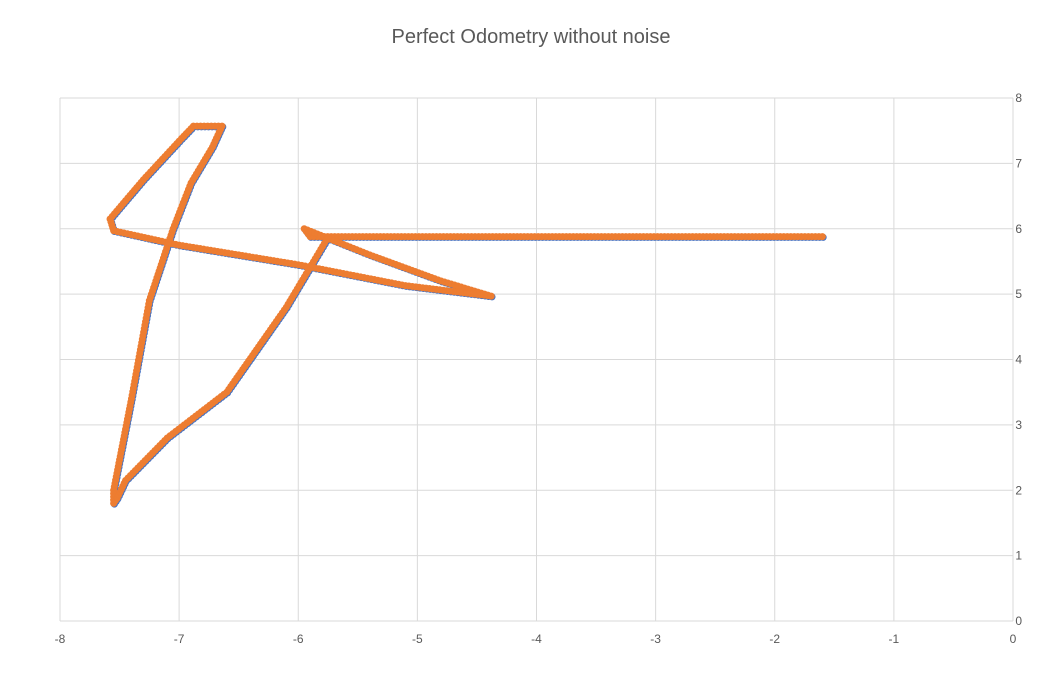 The width and height of the screenshot is (1062, 680). I want to click on y-tick-label: 8, so click(1018, 98).